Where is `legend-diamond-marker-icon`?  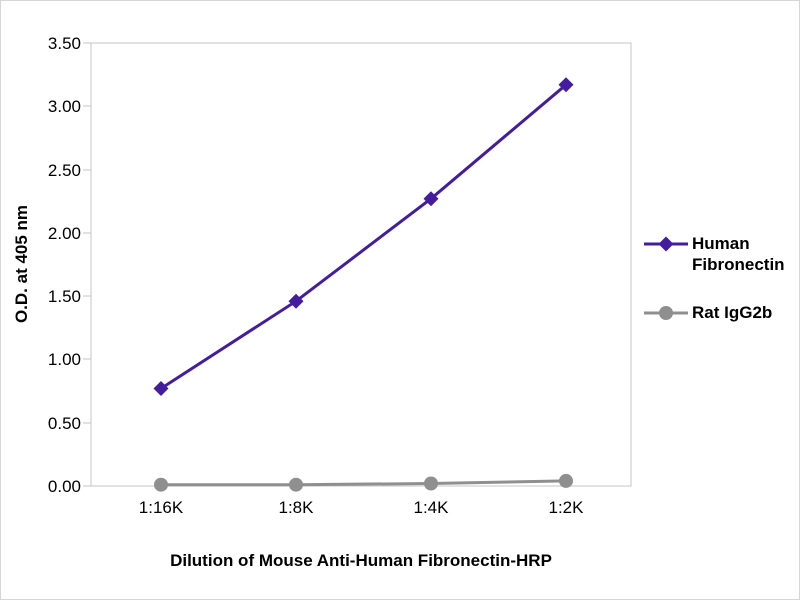
legend-diamond-marker-icon is located at coordinates (666, 244).